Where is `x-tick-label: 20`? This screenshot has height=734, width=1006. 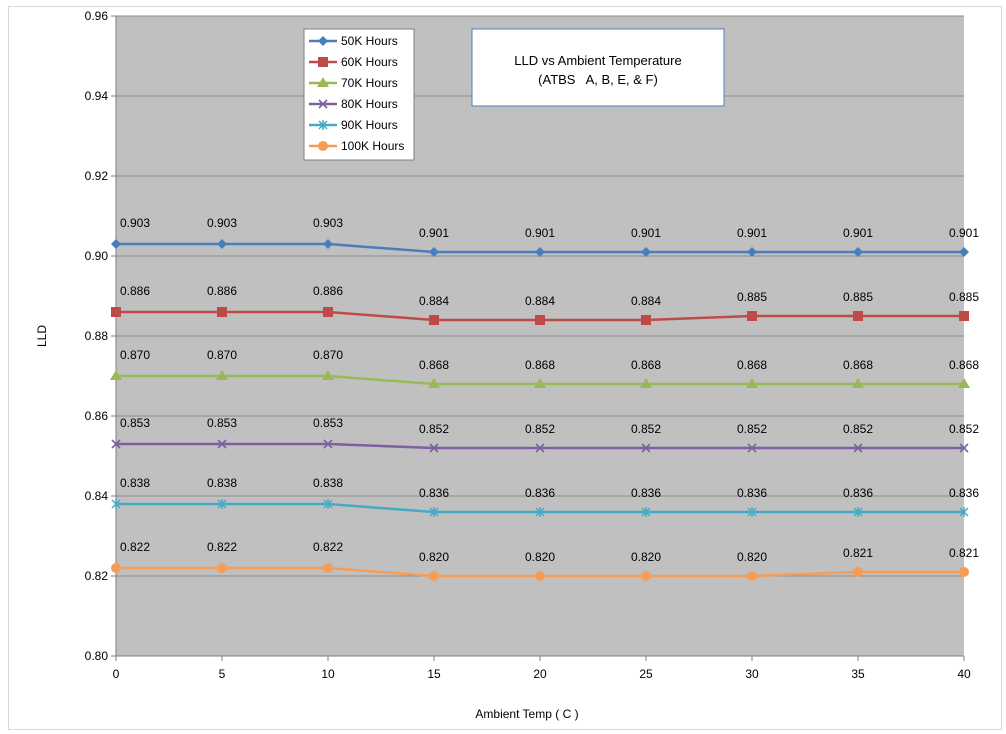 x-tick-label: 20 is located at coordinates (540, 674).